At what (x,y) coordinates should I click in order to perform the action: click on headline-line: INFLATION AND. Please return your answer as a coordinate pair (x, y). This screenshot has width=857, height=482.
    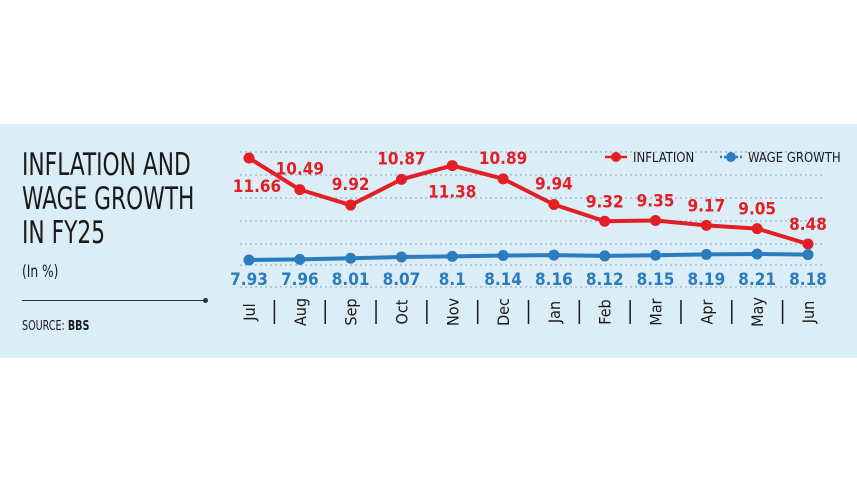
    Looking at the image, I should click on (106, 165).